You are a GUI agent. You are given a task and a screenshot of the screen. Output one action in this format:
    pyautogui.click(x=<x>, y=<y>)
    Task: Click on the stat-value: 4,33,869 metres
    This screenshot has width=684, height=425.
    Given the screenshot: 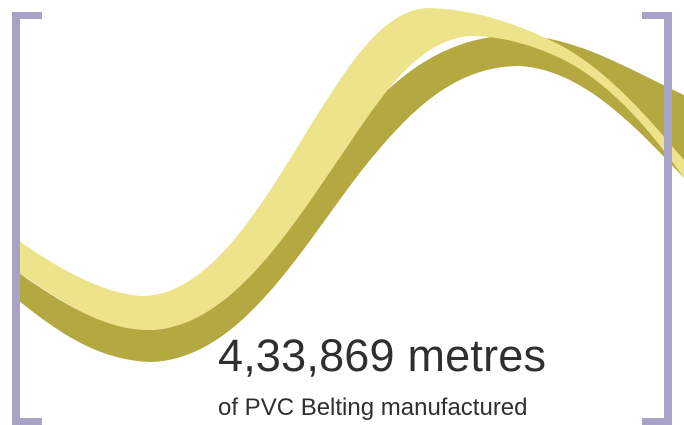 What is the action you would take?
    pyautogui.click(x=382, y=355)
    